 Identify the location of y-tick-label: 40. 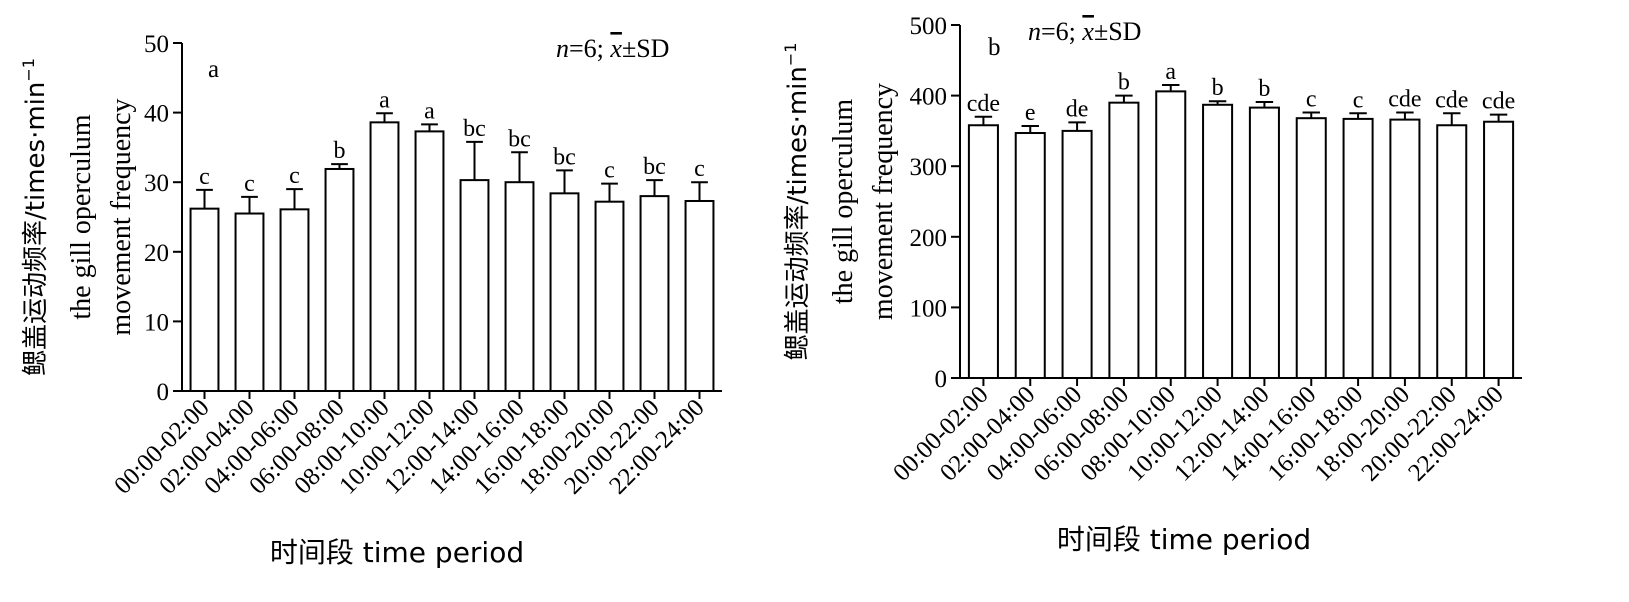
(156, 114).